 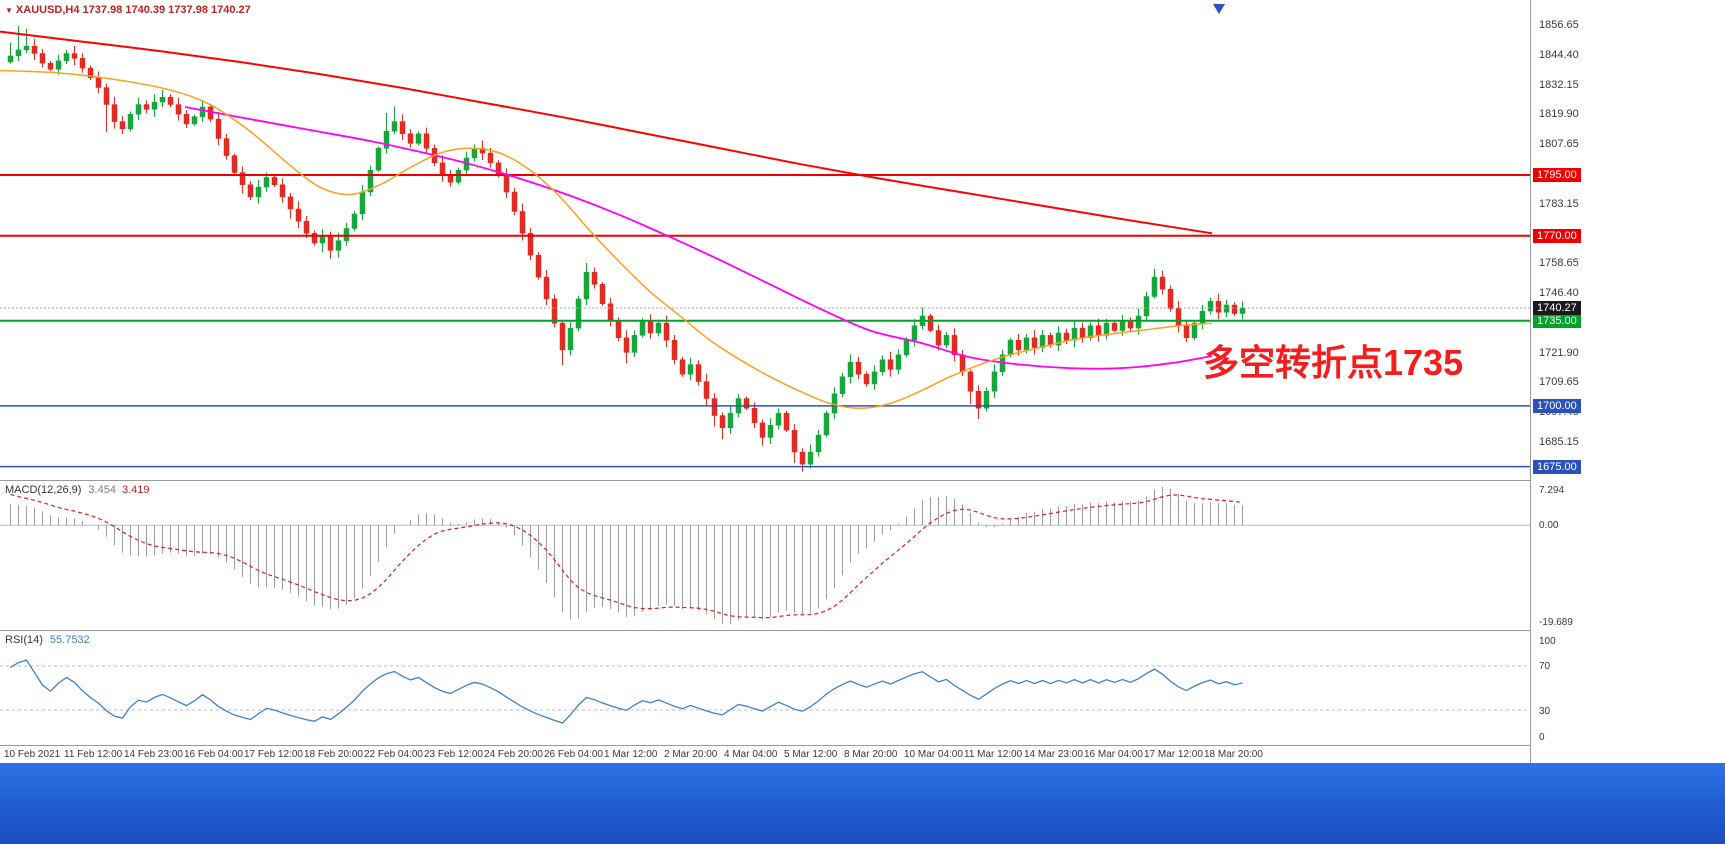 What do you see at coordinates (1333, 362) in the screenshot?
I see `trade-note-annotation: 多空转折点1735` at bounding box center [1333, 362].